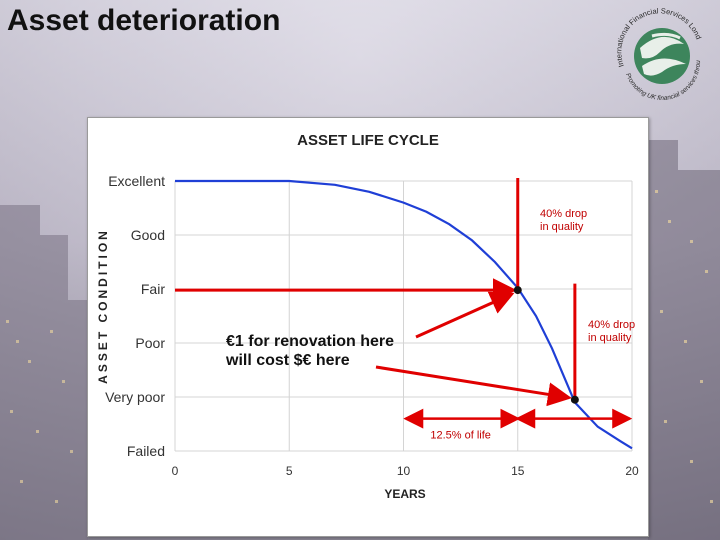 Image resolution: width=720 pixels, height=540 pixels. Describe the element at coordinates (136, 181) in the screenshot. I see `y-tick-label: Excellent` at that location.